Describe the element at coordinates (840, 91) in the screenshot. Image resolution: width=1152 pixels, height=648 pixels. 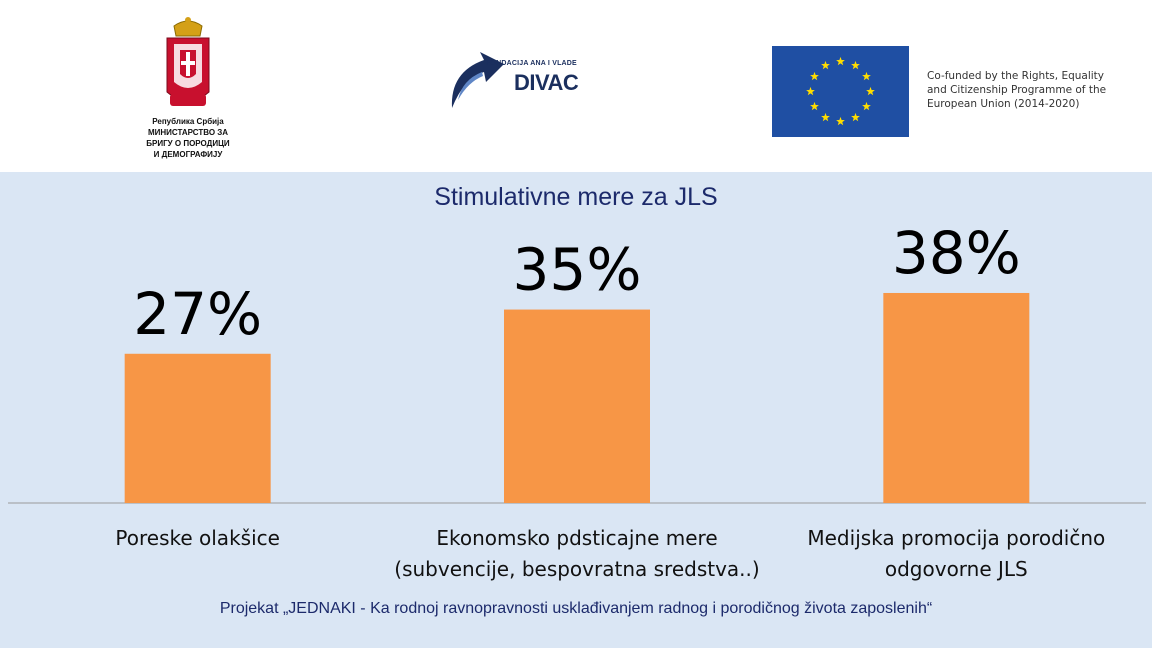
I see `eu-flag-icon` at that location.